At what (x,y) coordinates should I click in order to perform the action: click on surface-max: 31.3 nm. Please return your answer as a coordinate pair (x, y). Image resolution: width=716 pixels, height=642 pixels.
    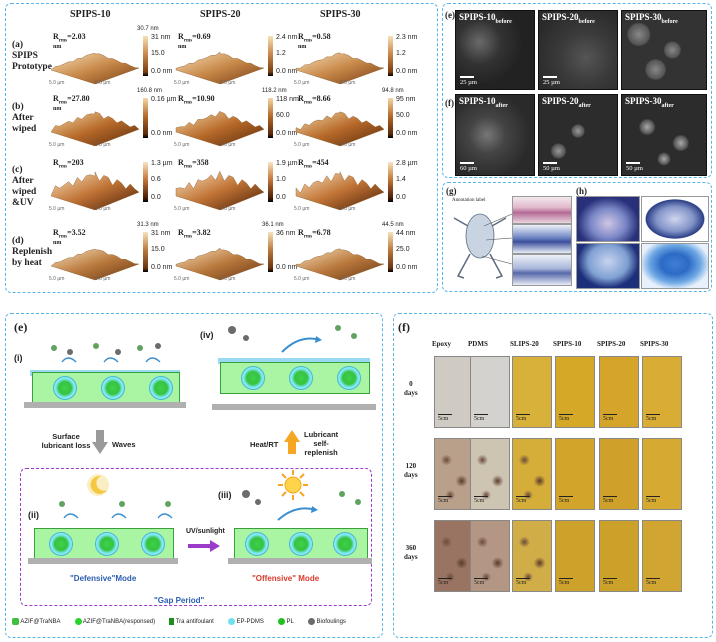
    Looking at the image, I should click on (148, 225).